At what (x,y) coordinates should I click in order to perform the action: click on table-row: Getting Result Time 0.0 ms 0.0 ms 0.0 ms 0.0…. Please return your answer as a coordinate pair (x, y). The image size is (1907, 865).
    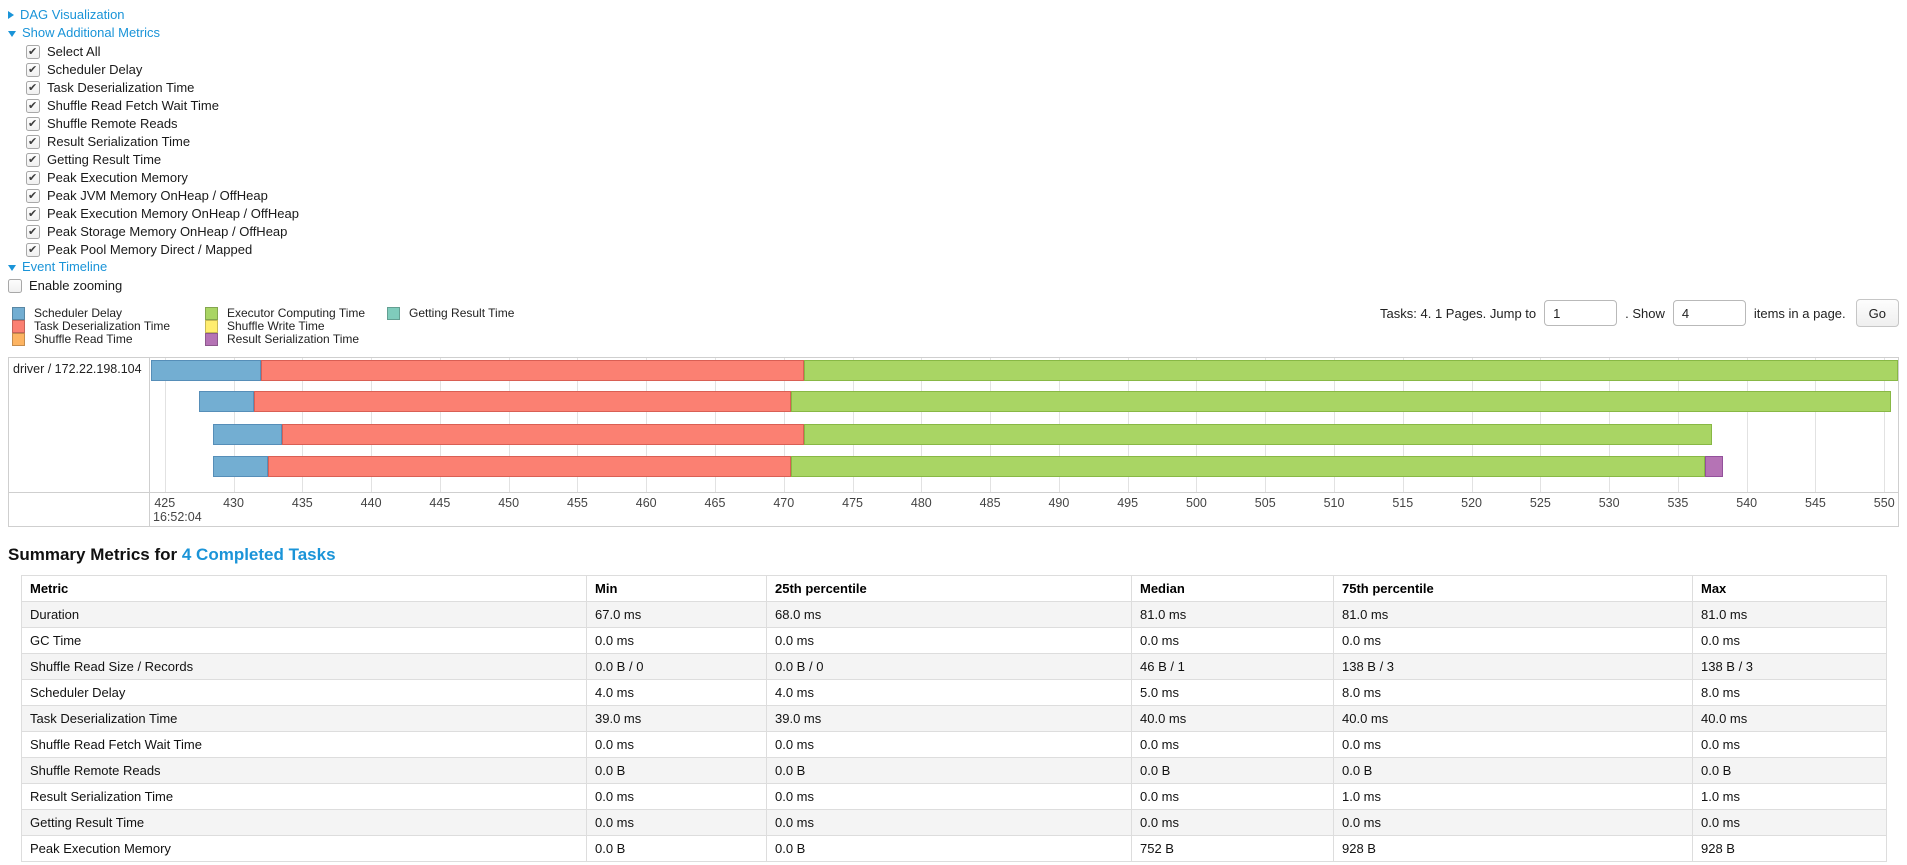
    Looking at the image, I should click on (954, 822).